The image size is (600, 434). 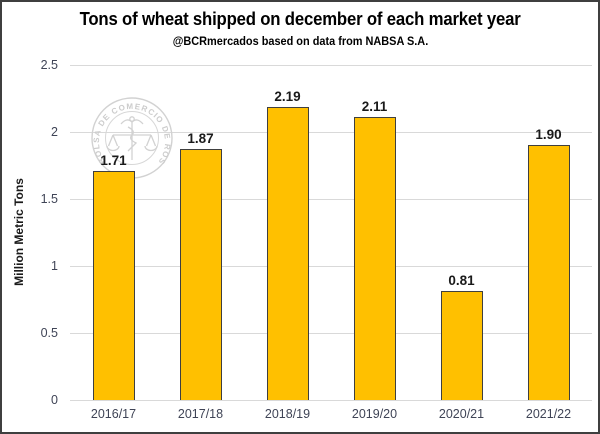 What do you see at coordinates (49, 65) in the screenshot?
I see `y-tick-label: 2.5` at bounding box center [49, 65].